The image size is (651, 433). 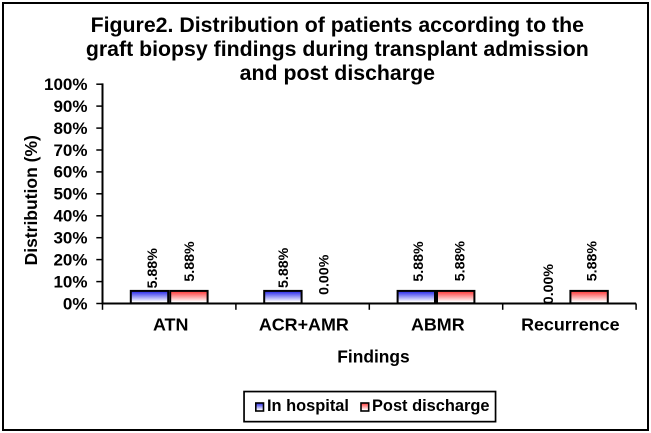 I want to click on svg-text: 10%, so click(x=70, y=281).